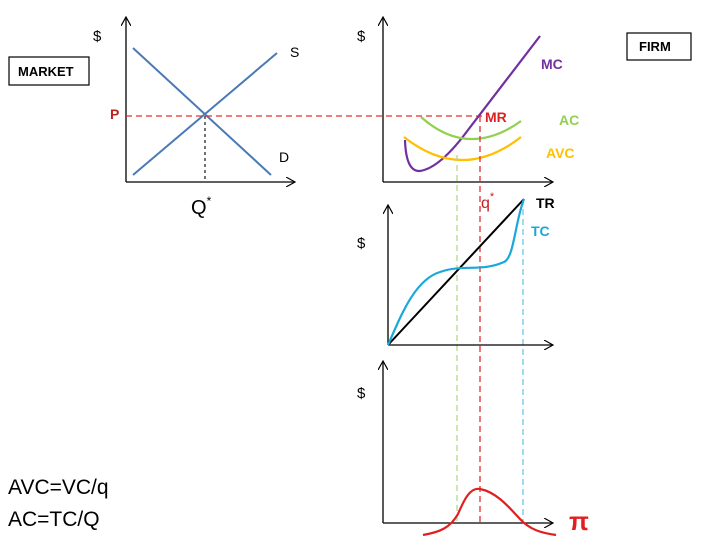 The image size is (720, 545). Describe the element at coordinates (97, 36) in the screenshot. I see `market-y-axis-label: $` at that location.